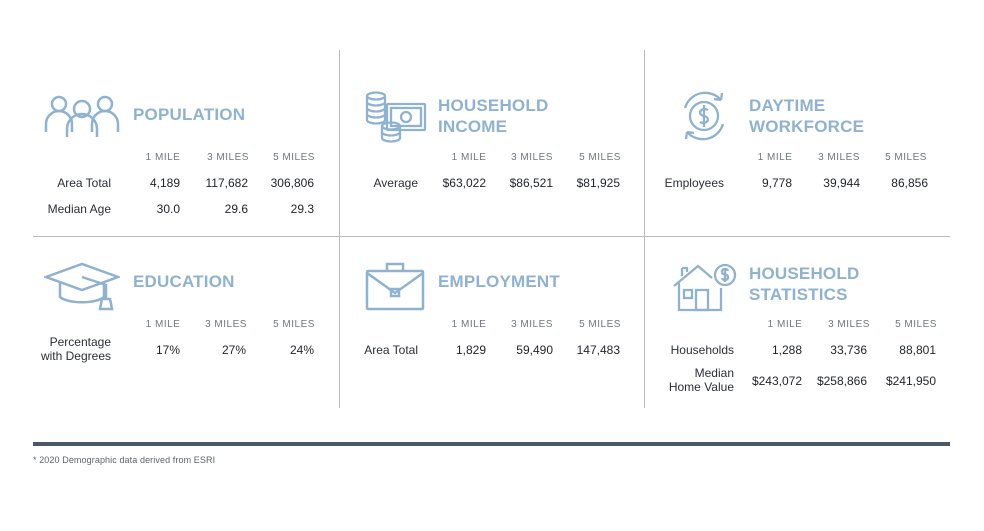  Describe the element at coordinates (598, 350) in the screenshot. I see `cell-value: 147,483` at that location.